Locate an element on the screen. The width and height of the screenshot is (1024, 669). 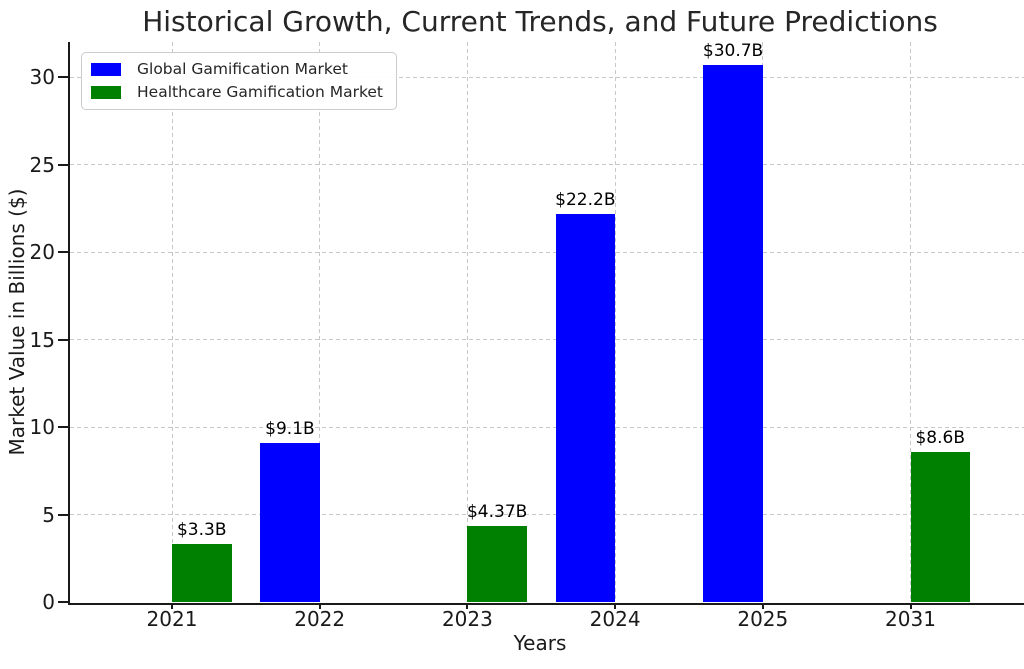
x-tick-label: 2025 is located at coordinates (763, 619).